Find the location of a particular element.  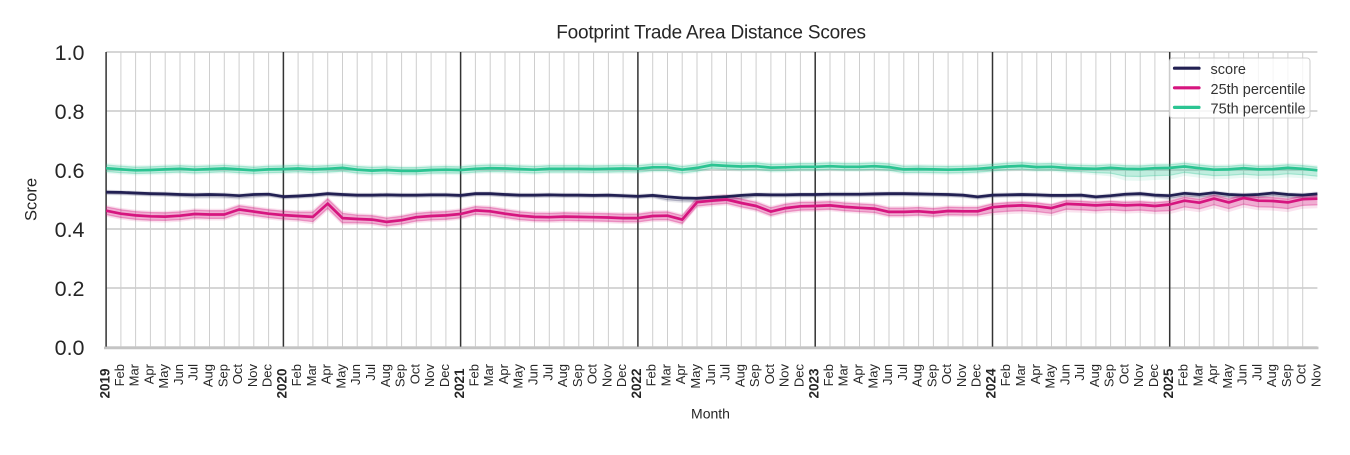

svg-text: 25th percentile is located at coordinates (1258, 90).